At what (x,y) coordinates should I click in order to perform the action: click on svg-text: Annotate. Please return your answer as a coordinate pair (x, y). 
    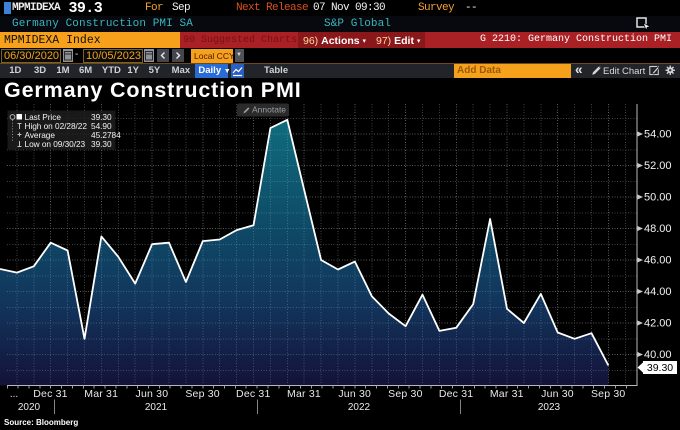
    Looking at the image, I should click on (269, 110).